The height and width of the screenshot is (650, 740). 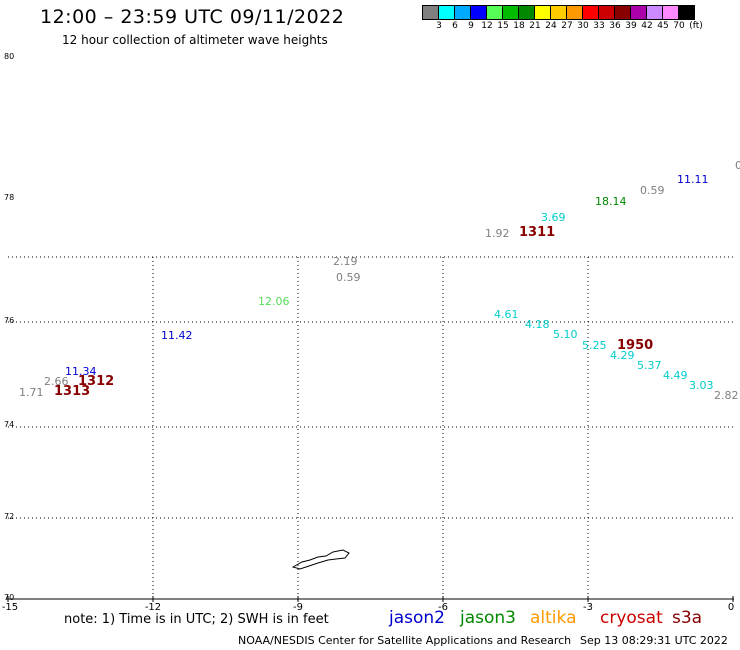 What do you see at coordinates (553, 618) in the screenshot?
I see `satellite-legend-altika: altika` at bounding box center [553, 618].